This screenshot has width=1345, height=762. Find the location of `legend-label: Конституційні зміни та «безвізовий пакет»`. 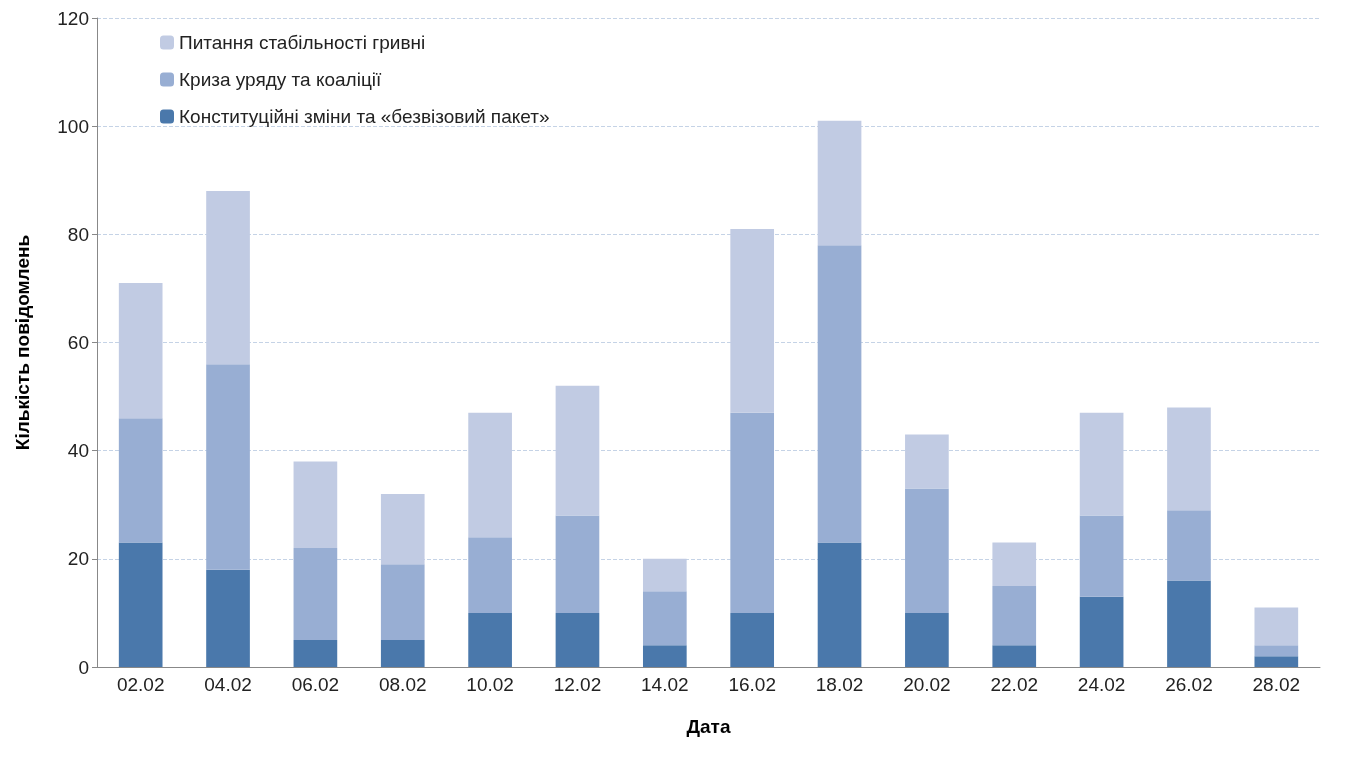

legend-label: Конституційні зміни та «безвізовий пакет» is located at coordinates (364, 116).